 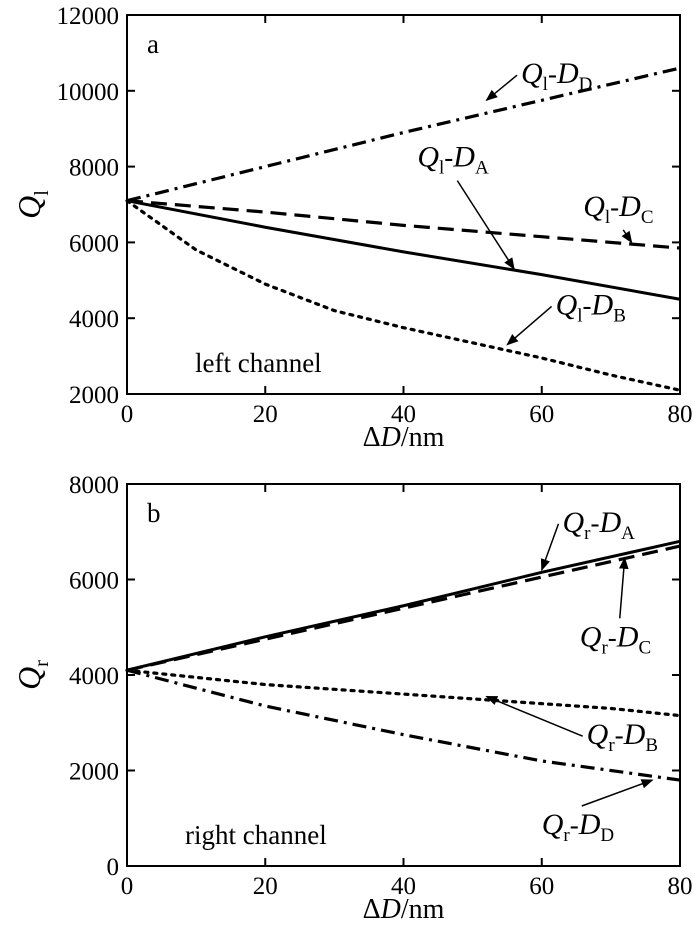 I want to click on panel-b-y-tick-label: 4000, so click(x=94, y=676).